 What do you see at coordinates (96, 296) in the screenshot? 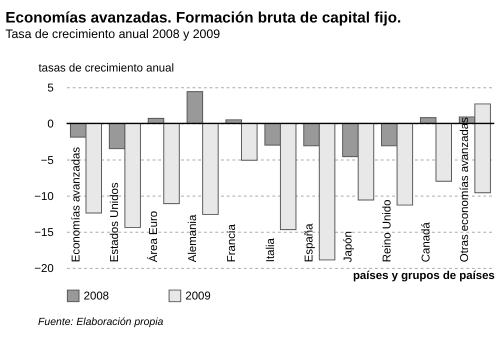
I see `legend-label: 2008` at bounding box center [96, 296].